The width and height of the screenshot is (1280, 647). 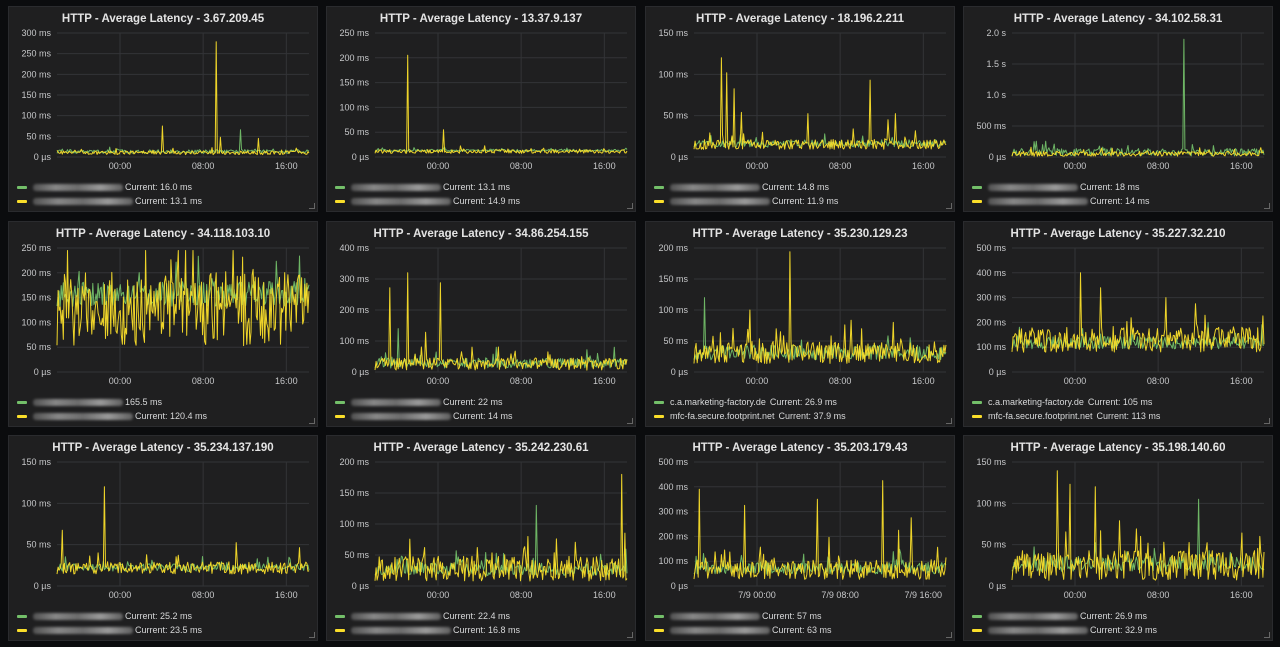 What do you see at coordinates (36, 54) in the screenshot?
I see `y-tick-label: 250 ms` at bounding box center [36, 54].